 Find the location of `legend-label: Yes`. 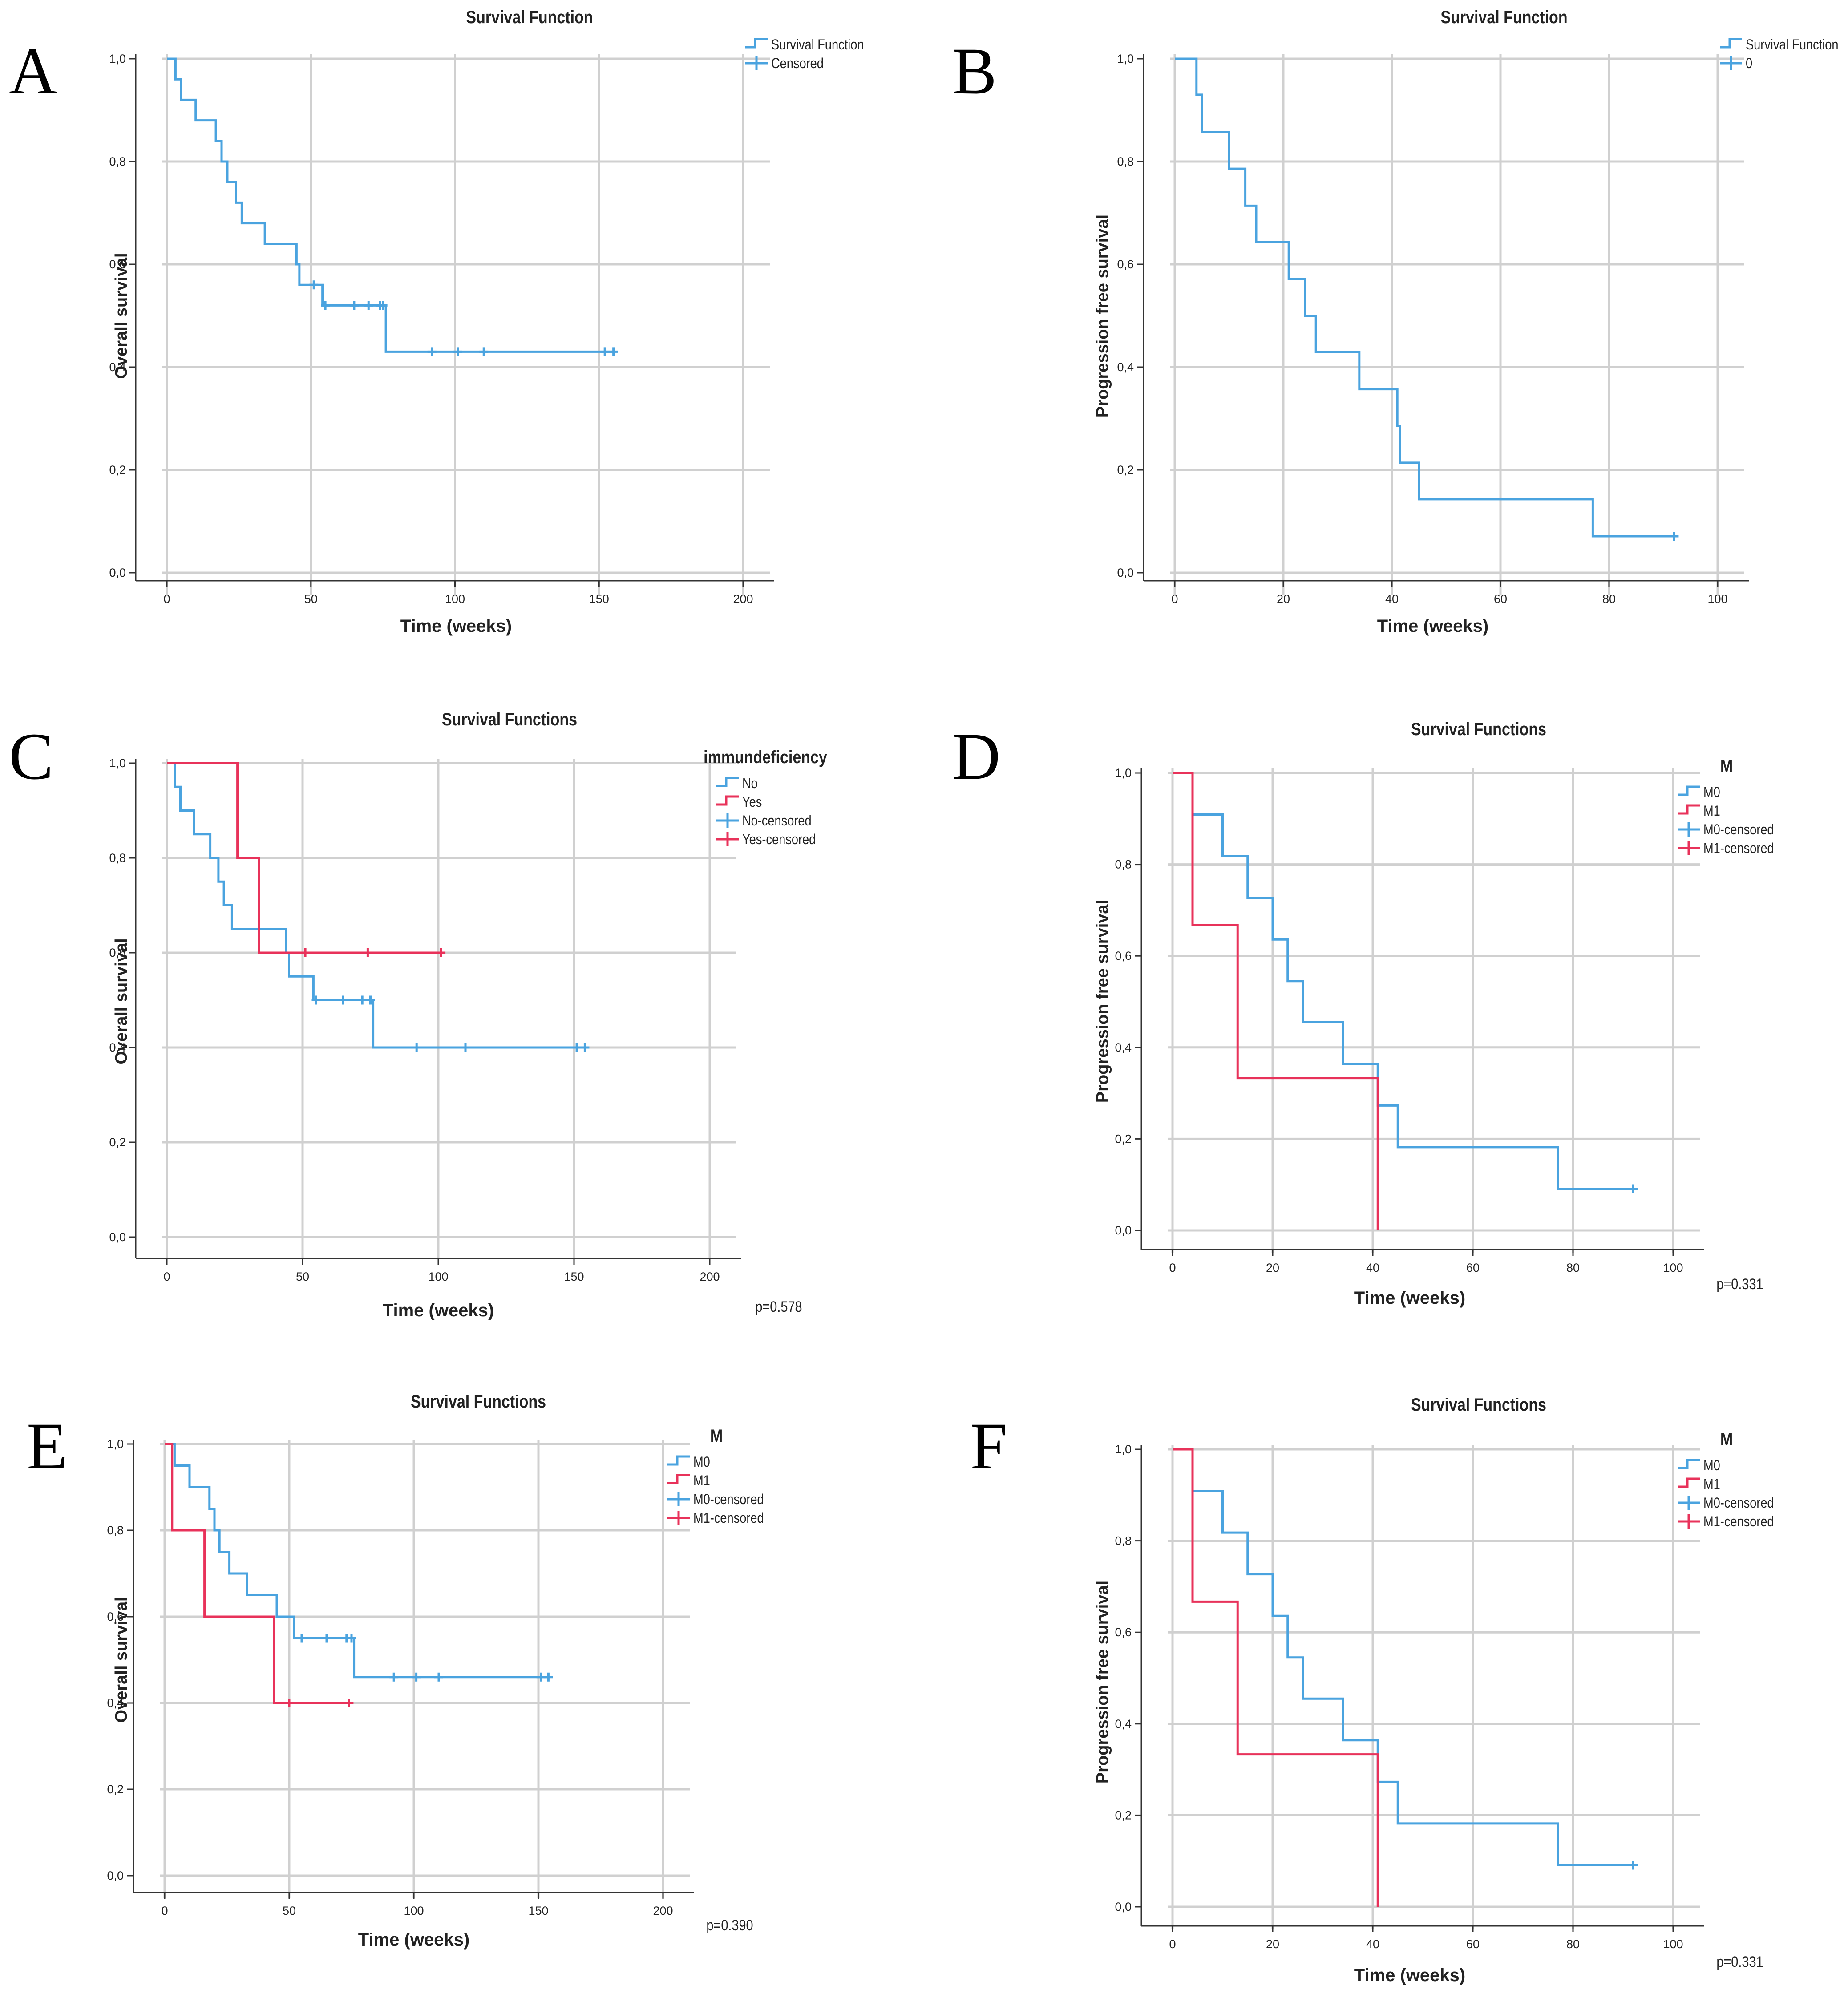

legend-label: Yes is located at coordinates (752, 802).